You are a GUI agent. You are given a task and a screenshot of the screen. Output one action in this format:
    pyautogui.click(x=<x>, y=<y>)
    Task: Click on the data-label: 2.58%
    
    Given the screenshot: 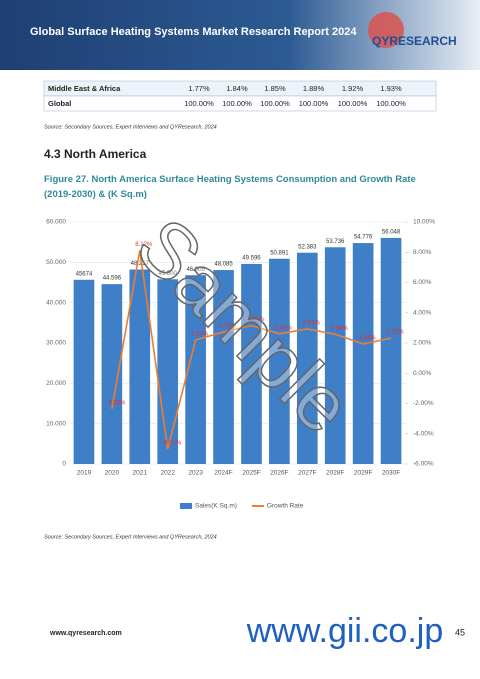 What is the action you would take?
    pyautogui.click(x=340, y=329)
    